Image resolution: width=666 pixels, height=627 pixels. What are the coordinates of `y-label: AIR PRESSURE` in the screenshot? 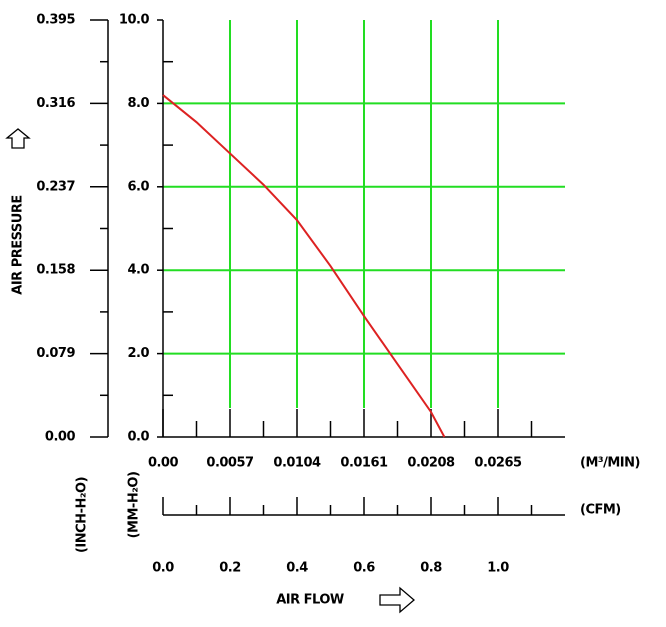 It's located at (18, 244).